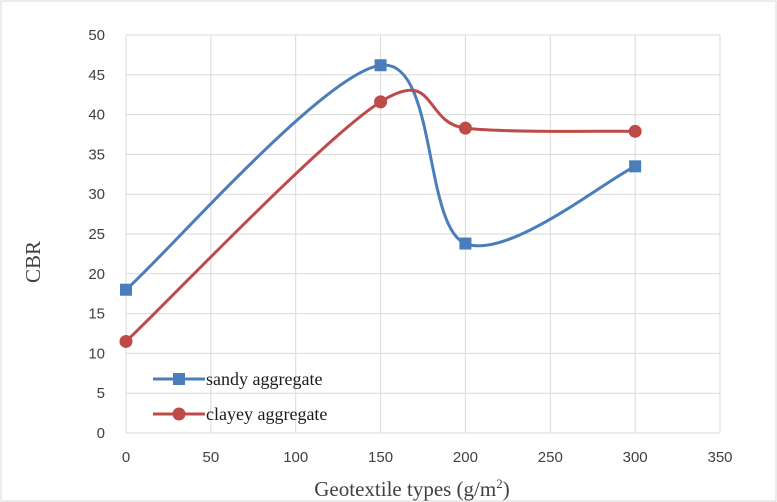  What do you see at coordinates (96, 35) in the screenshot?
I see `y-tick-label: 50` at bounding box center [96, 35].